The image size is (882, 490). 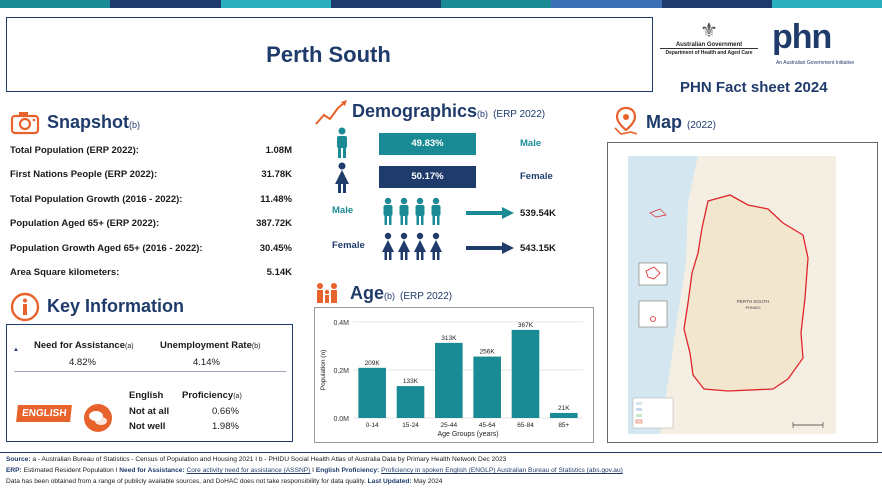 I want to click on erp-text: Estimated Resident Population I, so click(x=70, y=470).